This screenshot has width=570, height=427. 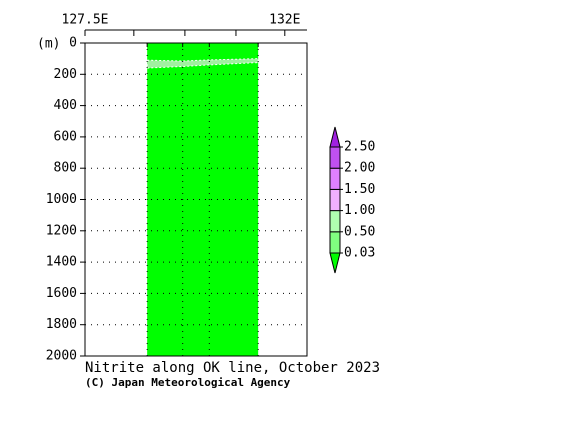 I want to click on y-tick-label: 600, so click(x=65, y=136).